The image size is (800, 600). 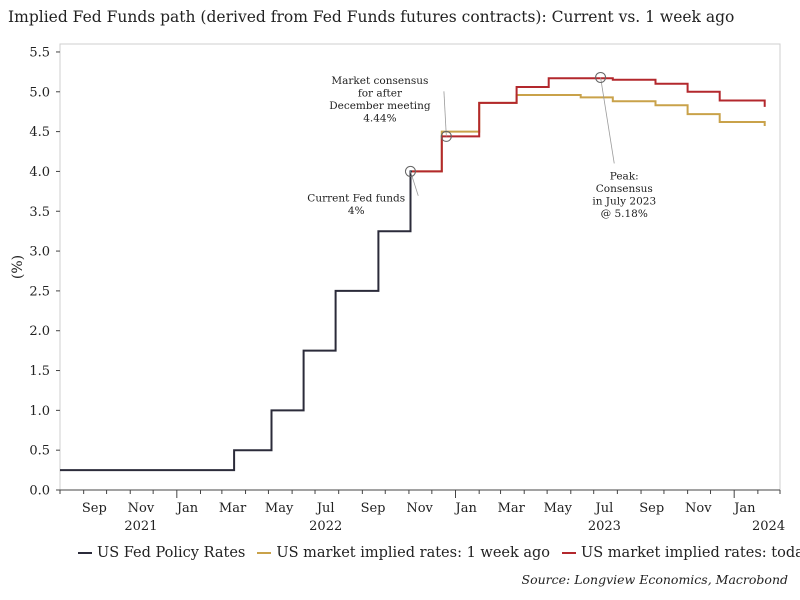 I want to click on x-year-label: 2023, so click(x=604, y=526).